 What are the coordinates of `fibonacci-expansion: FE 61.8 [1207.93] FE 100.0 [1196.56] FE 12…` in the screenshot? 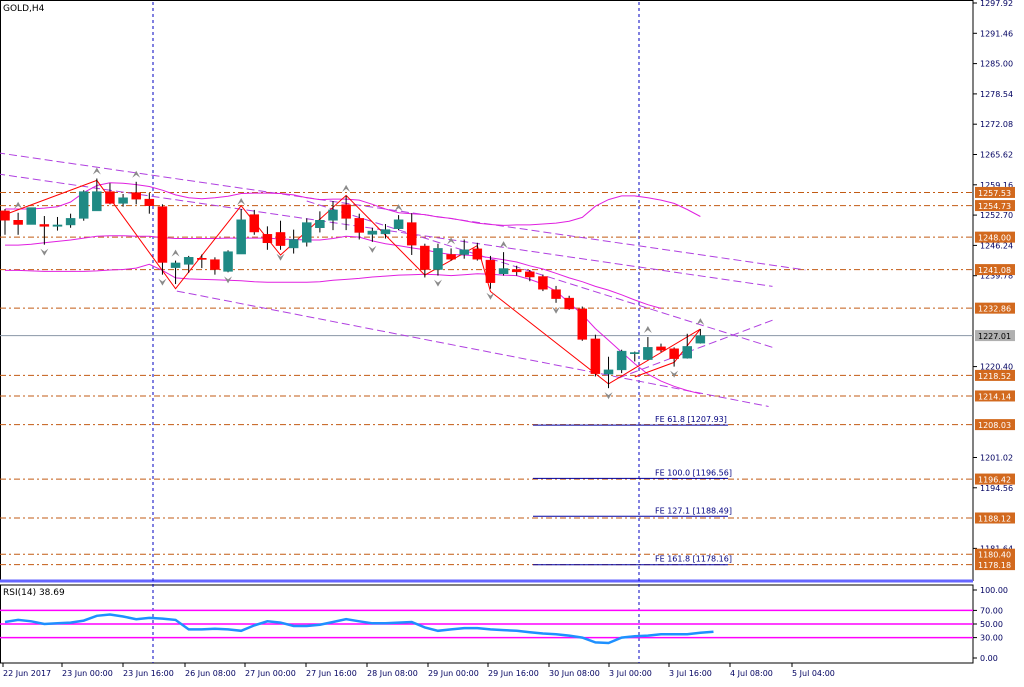 It's located at (632, 490).